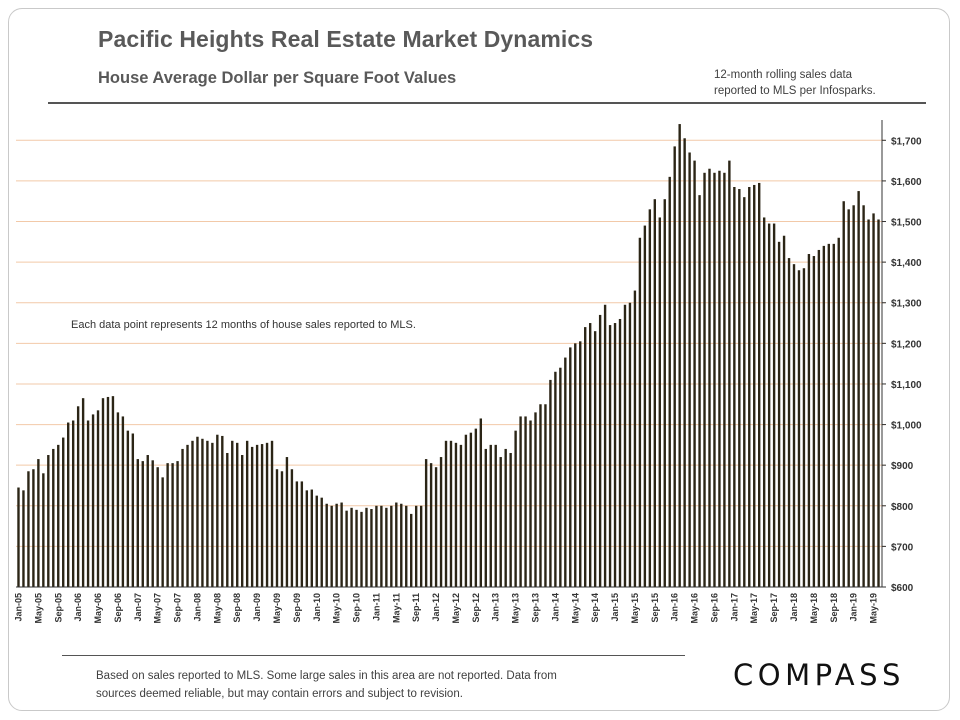  I want to click on y-tick-label: $1,500, so click(906, 223).